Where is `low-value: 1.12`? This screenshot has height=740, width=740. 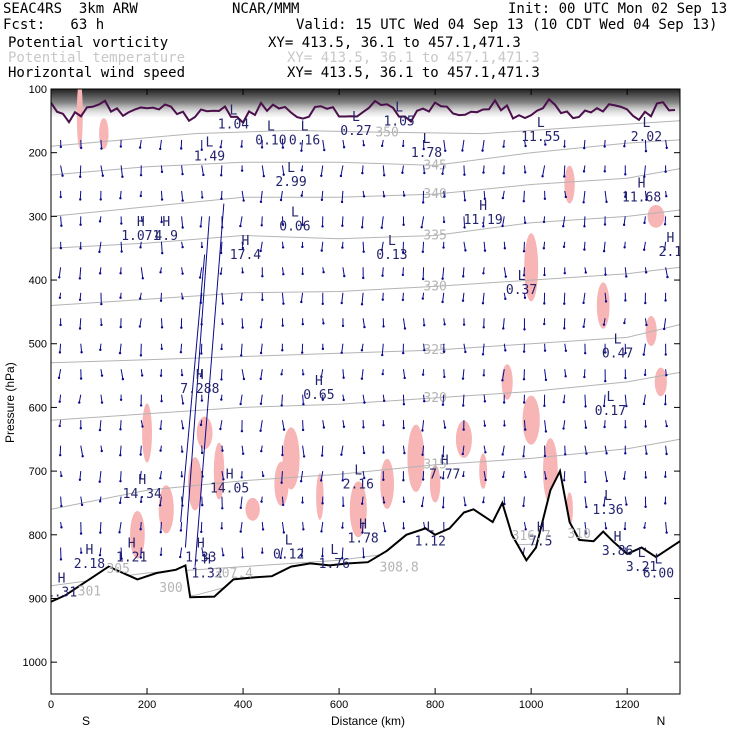 low-value: 1.12 is located at coordinates (430, 542).